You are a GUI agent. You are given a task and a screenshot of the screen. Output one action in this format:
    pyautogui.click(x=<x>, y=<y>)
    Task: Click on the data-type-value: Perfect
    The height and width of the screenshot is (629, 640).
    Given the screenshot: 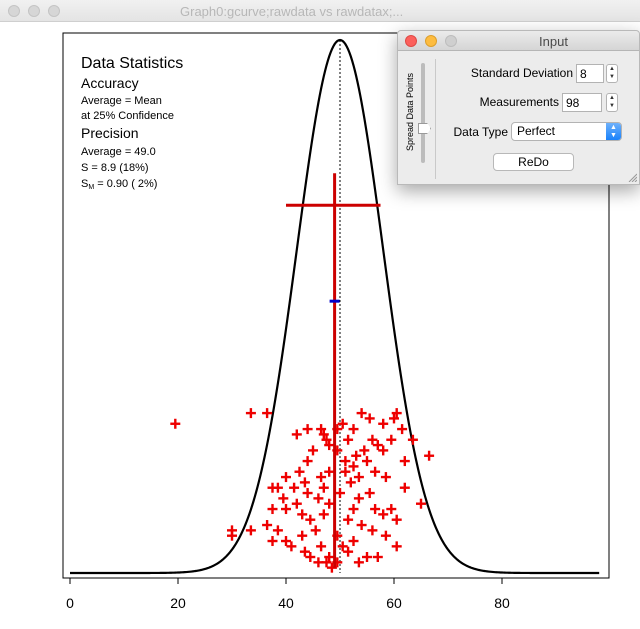 What is the action you would take?
    pyautogui.click(x=536, y=131)
    